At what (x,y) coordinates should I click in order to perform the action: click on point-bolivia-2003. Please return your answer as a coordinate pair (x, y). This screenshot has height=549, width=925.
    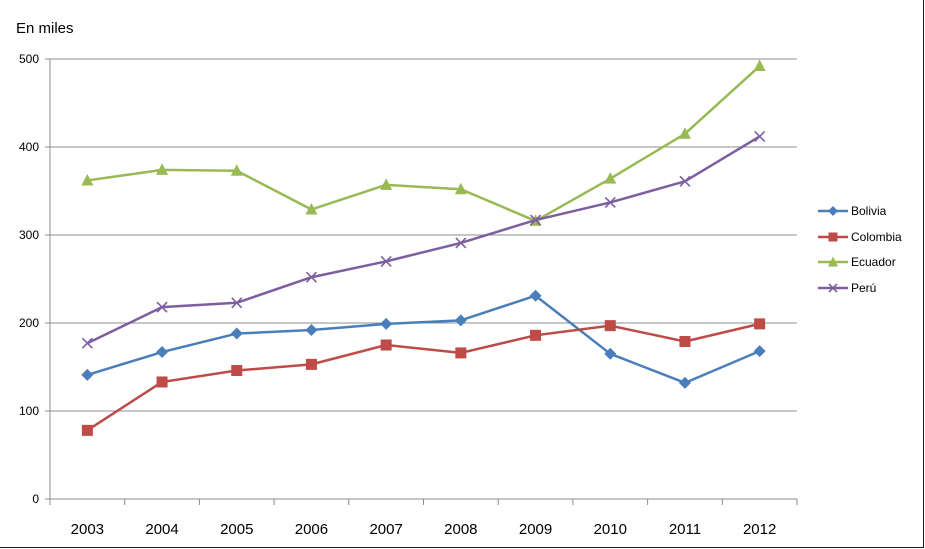
    Looking at the image, I should click on (87, 374).